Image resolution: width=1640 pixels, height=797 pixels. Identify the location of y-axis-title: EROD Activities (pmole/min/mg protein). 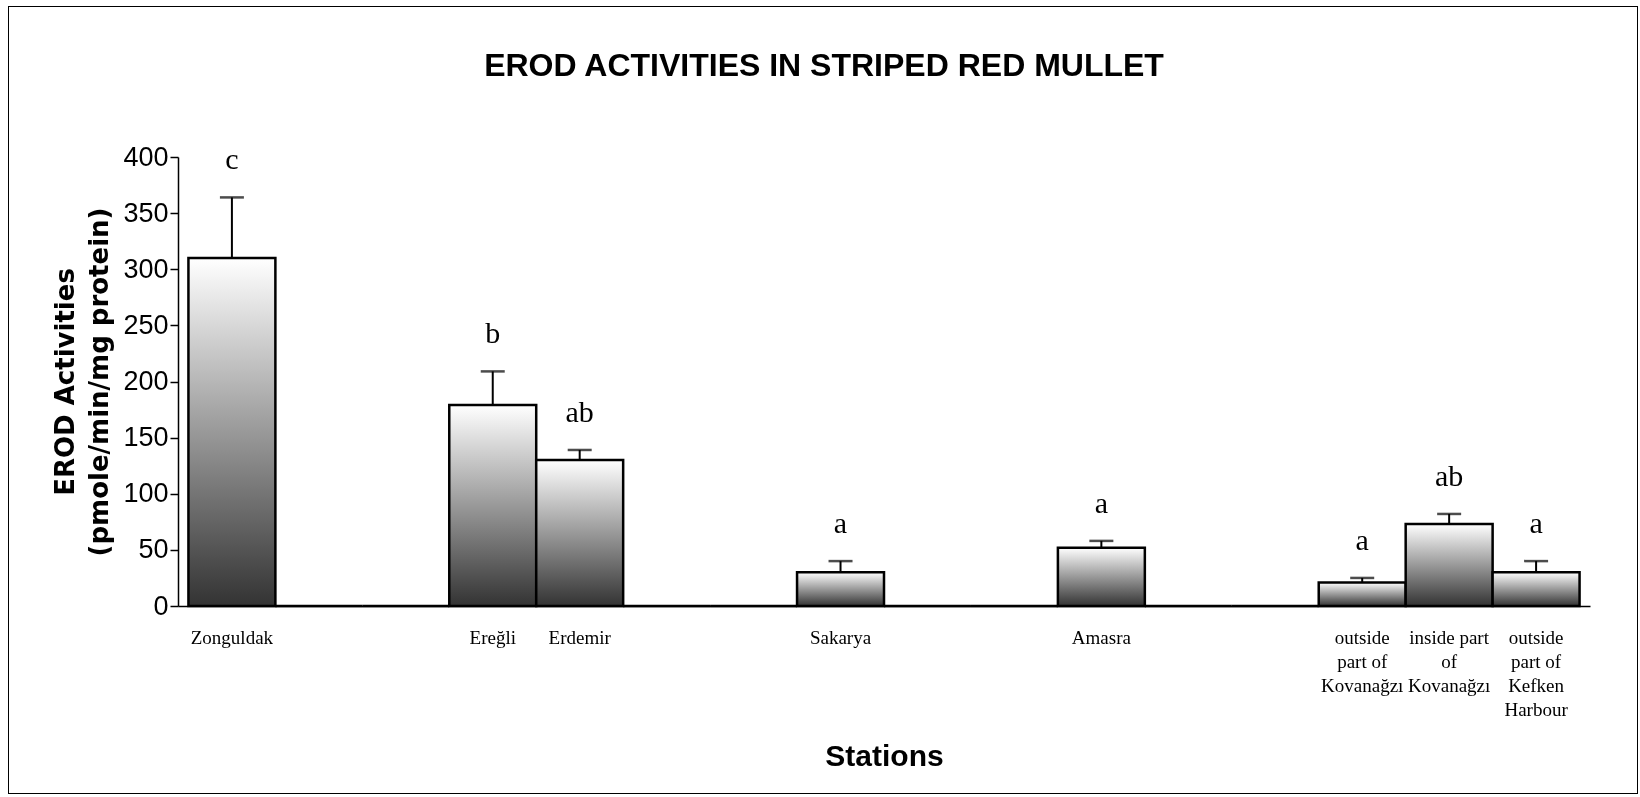
(82, 382).